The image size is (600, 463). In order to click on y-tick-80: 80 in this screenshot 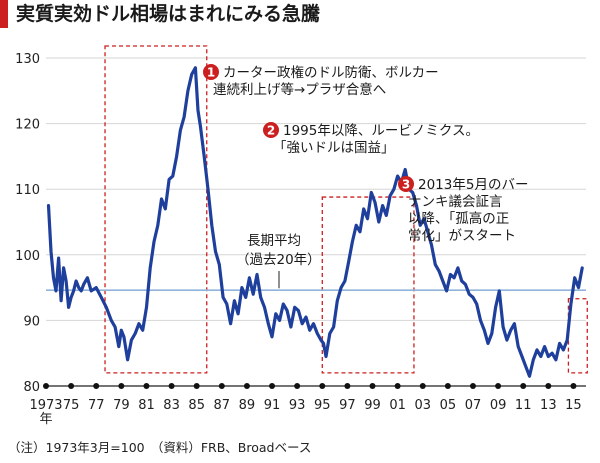, I will do `click(31, 387)`.